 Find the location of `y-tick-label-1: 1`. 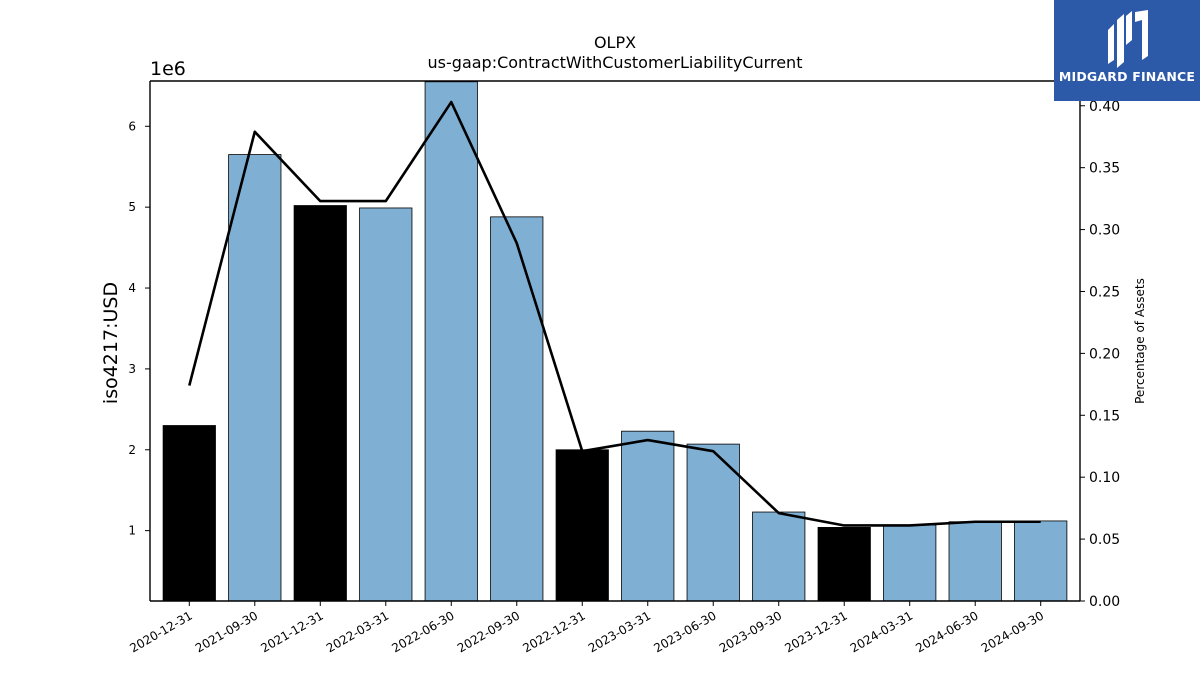

y-tick-label-1: 1 is located at coordinates (132, 531).